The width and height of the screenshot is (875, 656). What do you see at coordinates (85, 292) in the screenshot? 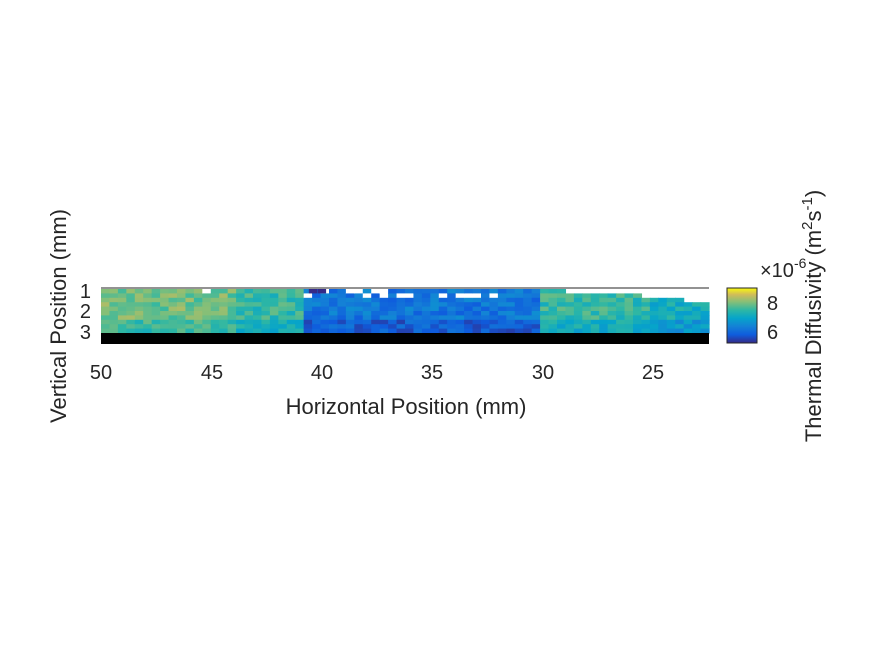
I see `y-tick-label: 1` at bounding box center [85, 292].